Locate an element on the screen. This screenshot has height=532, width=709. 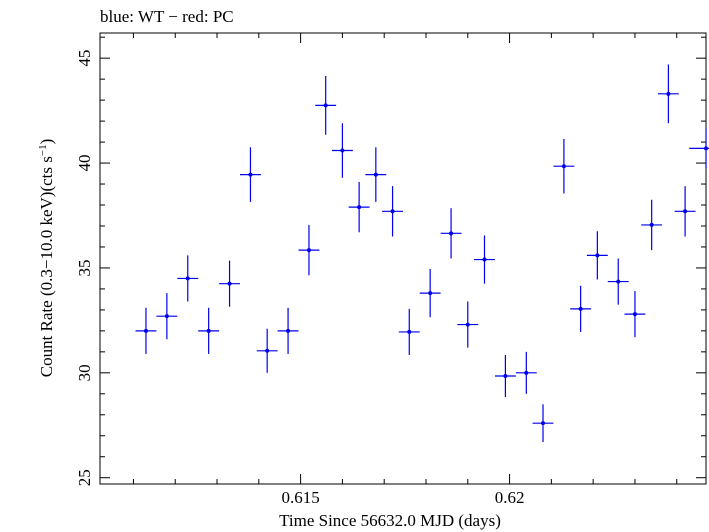
y-axis-label-main: Count Rate (0.3−10.0 keV)(cts s is located at coordinates (46, 266).